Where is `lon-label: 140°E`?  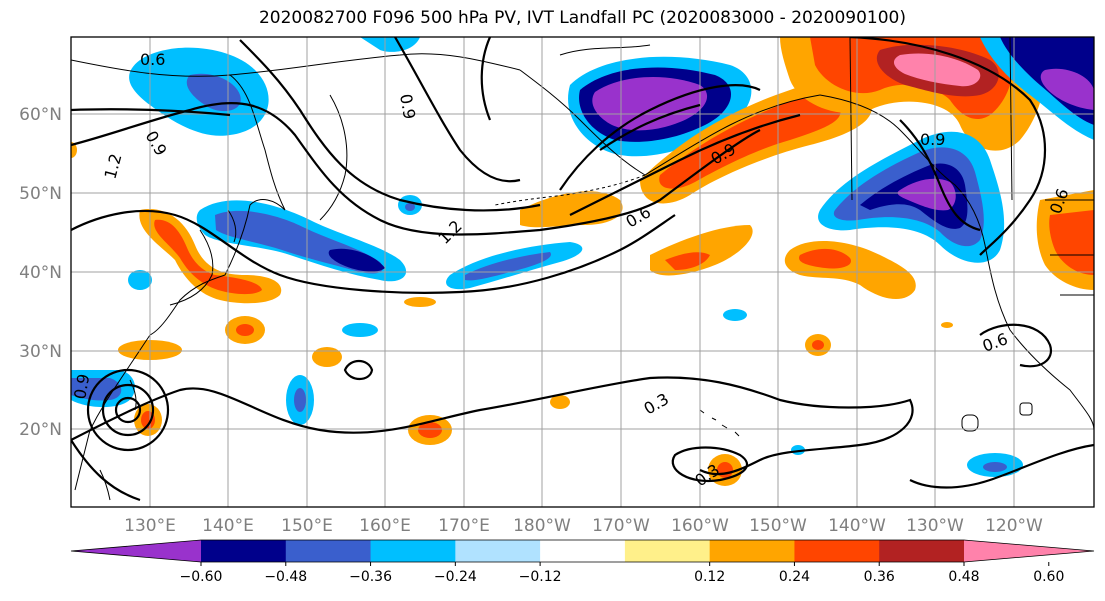
lon-label: 140°E is located at coordinates (228, 526).